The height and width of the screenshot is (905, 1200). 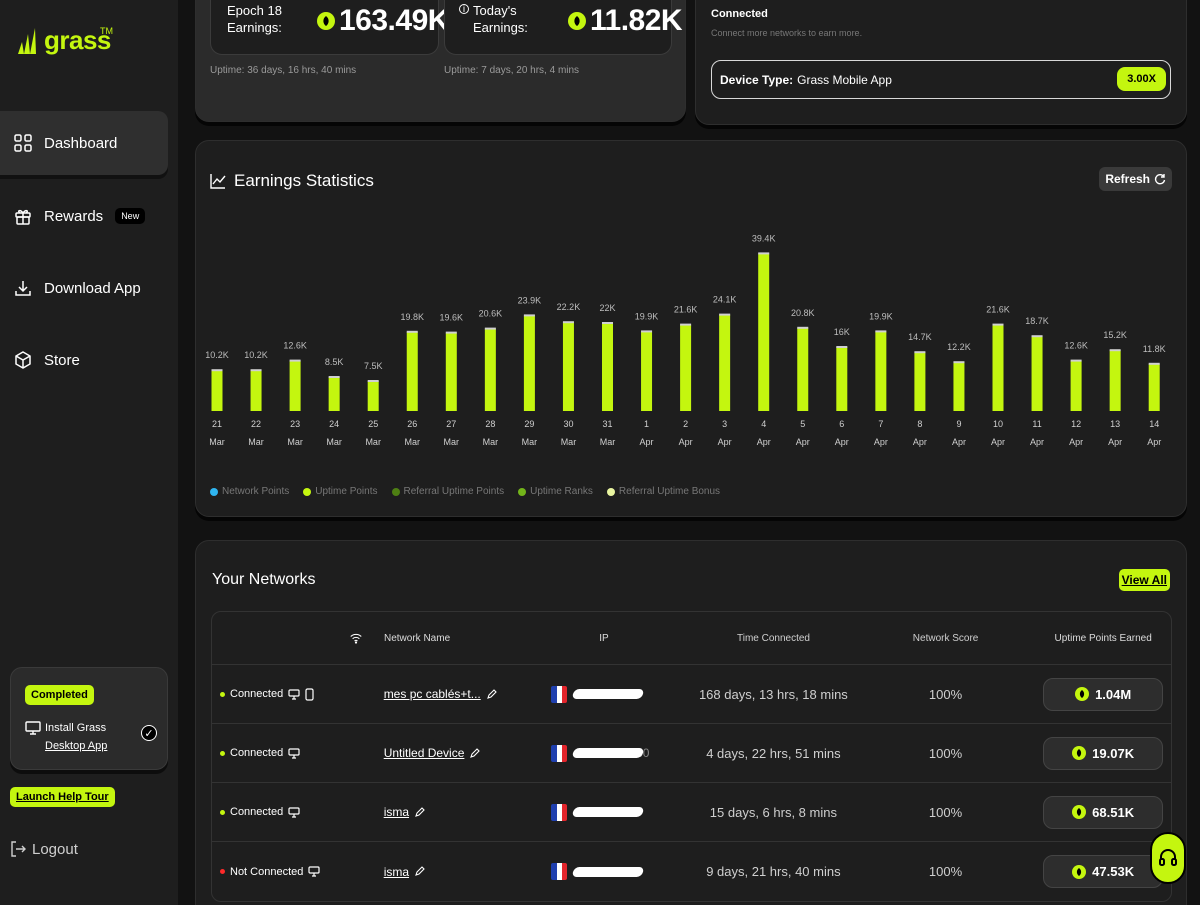 I want to click on view-all-button: View All, so click(x=1144, y=580).